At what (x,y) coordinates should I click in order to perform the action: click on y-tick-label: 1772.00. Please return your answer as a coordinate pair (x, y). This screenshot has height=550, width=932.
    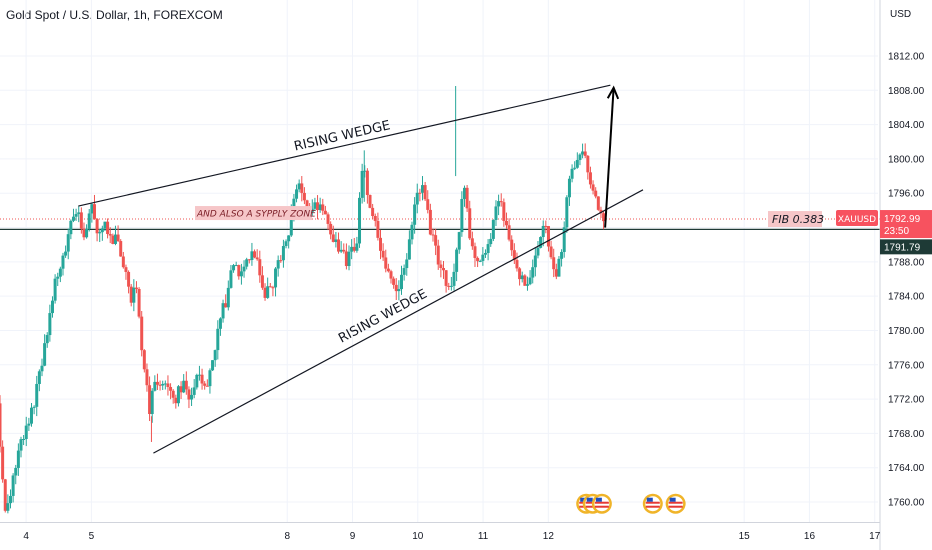
    Looking at the image, I should click on (906, 400).